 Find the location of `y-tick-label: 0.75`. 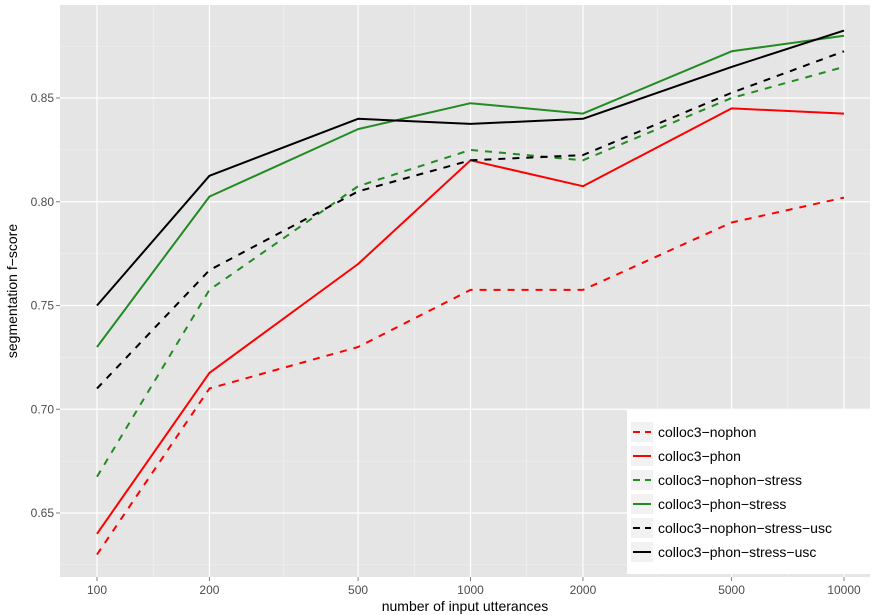

y-tick-label: 0.75 is located at coordinates (43, 306).